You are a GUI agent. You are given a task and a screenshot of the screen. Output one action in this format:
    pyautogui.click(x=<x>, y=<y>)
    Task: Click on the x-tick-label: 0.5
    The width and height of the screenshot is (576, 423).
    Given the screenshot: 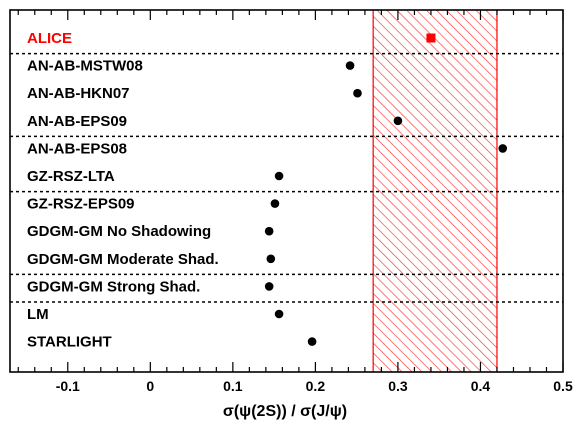 What is the action you would take?
    pyautogui.click(x=563, y=386)
    